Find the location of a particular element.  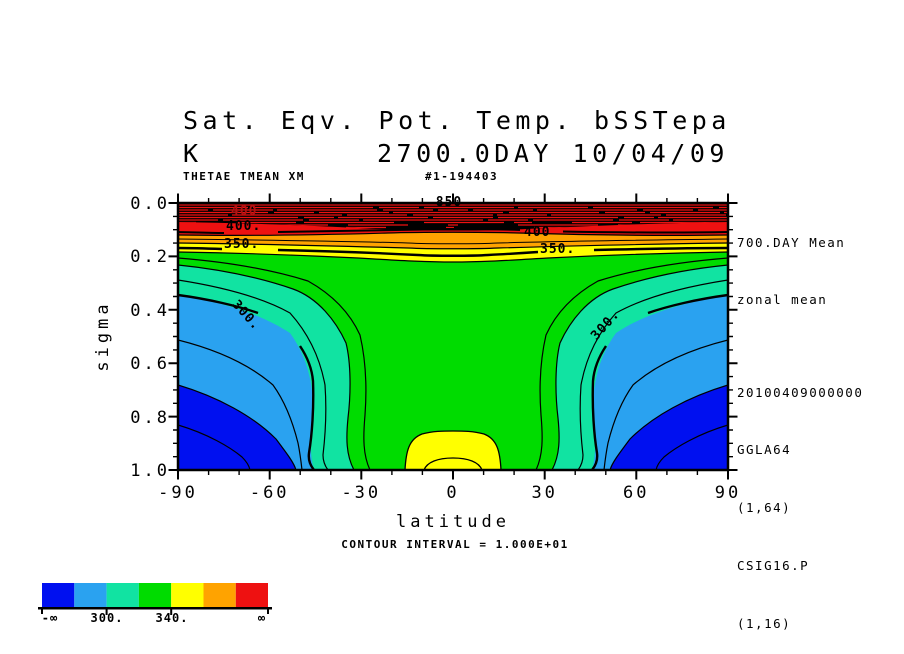

right-annotation-mean-block: 700.DAY Mean zonal mean is located at coordinates (791, 261).